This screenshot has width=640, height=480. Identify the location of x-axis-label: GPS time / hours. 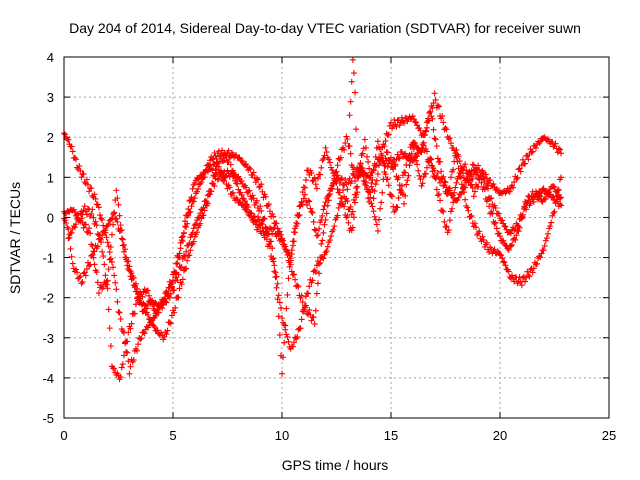
(335, 465).